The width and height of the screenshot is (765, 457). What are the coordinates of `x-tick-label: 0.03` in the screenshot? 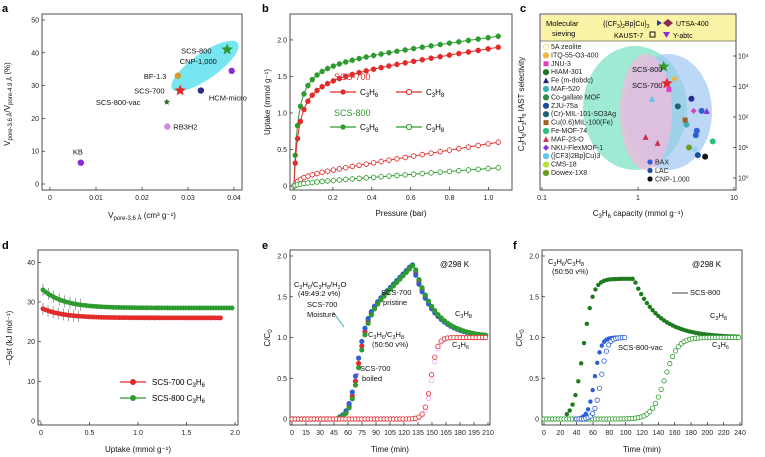 It's located at (188, 198).